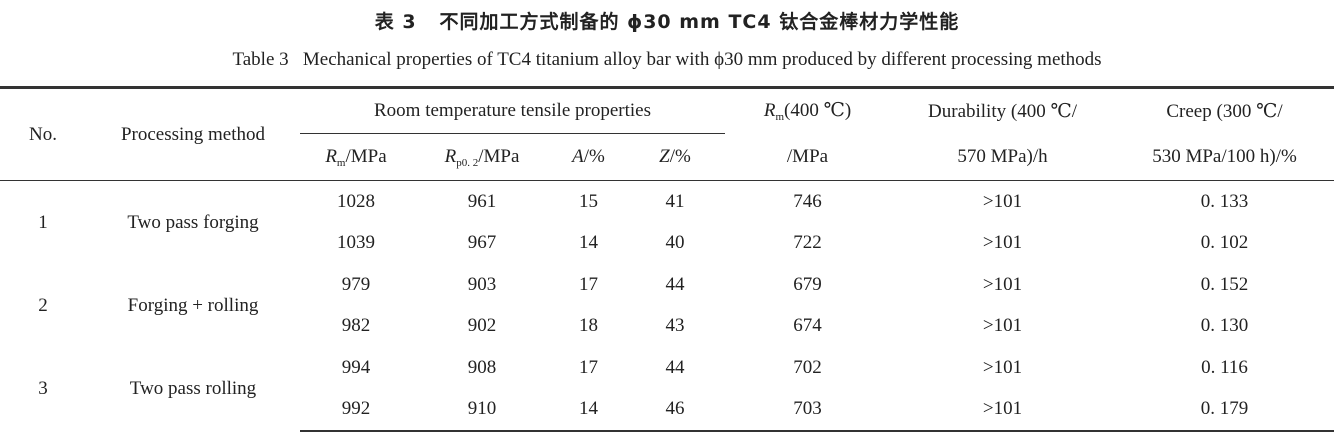 This screenshot has height=432, width=1334. Describe the element at coordinates (1224, 326) in the screenshot. I see `cell-creep: 0. 130` at that location.